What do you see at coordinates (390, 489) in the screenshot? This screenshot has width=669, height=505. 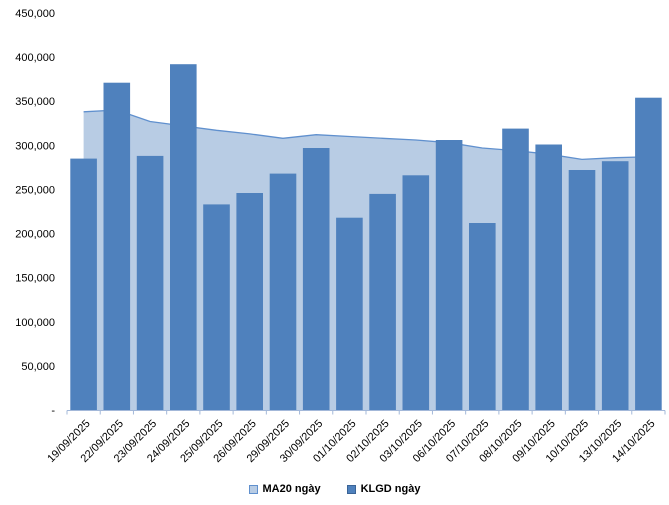 I see `klgd-legend-label: KLGD ngày` at bounding box center [390, 489].